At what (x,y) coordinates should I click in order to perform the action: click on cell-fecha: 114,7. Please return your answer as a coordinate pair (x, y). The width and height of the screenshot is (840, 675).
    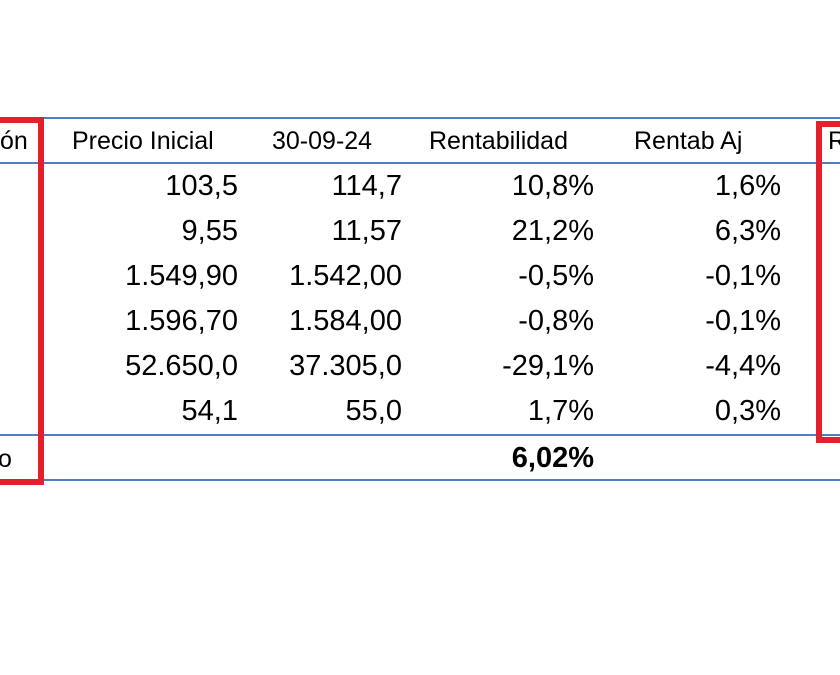
    Looking at the image, I should click on (366, 186).